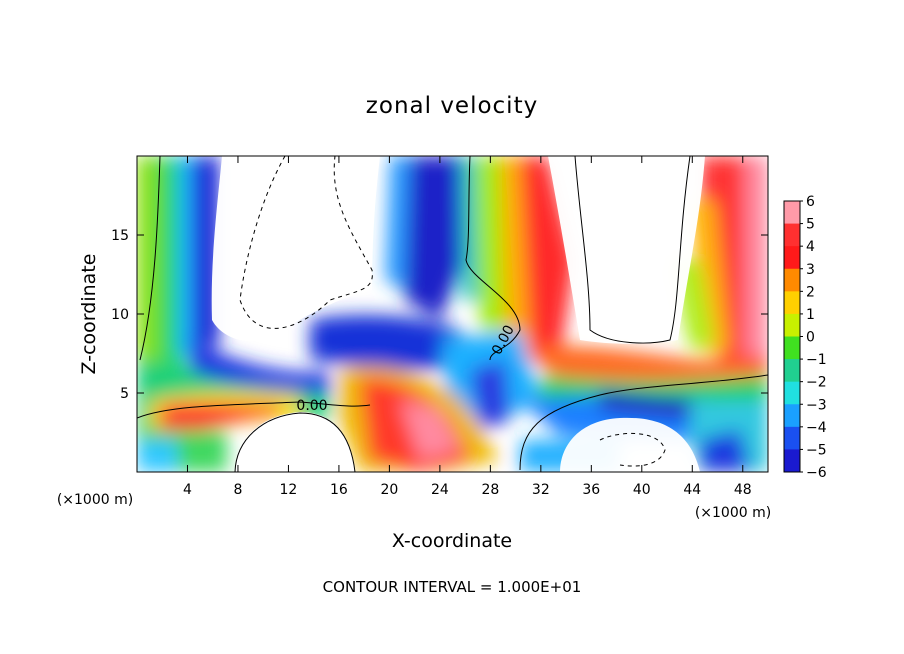 Image resolution: width=904 pixels, height=654 pixels. I want to click on colorbar-tick-label: −4, so click(816, 428).